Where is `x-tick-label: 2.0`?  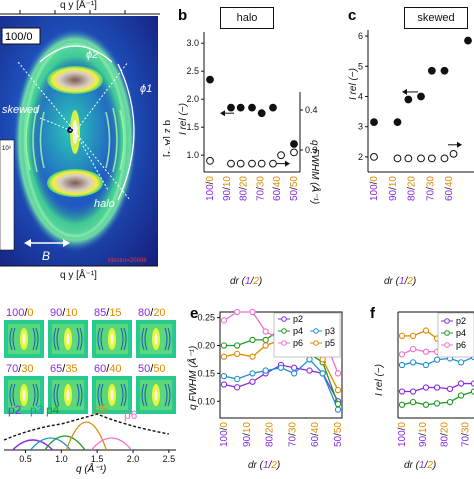
x-tick-label: 2.0 is located at coordinates (133, 459).